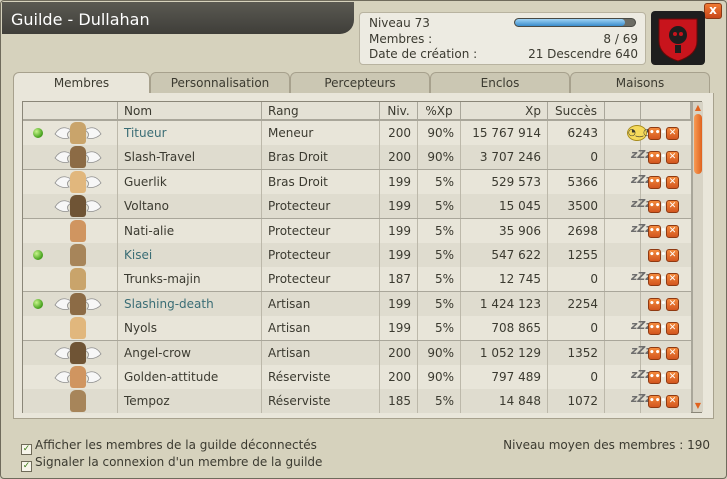 The height and width of the screenshot is (479, 727). What do you see at coordinates (190, 352) in the screenshot?
I see `member-name: Angel-crow` at bounding box center [190, 352].